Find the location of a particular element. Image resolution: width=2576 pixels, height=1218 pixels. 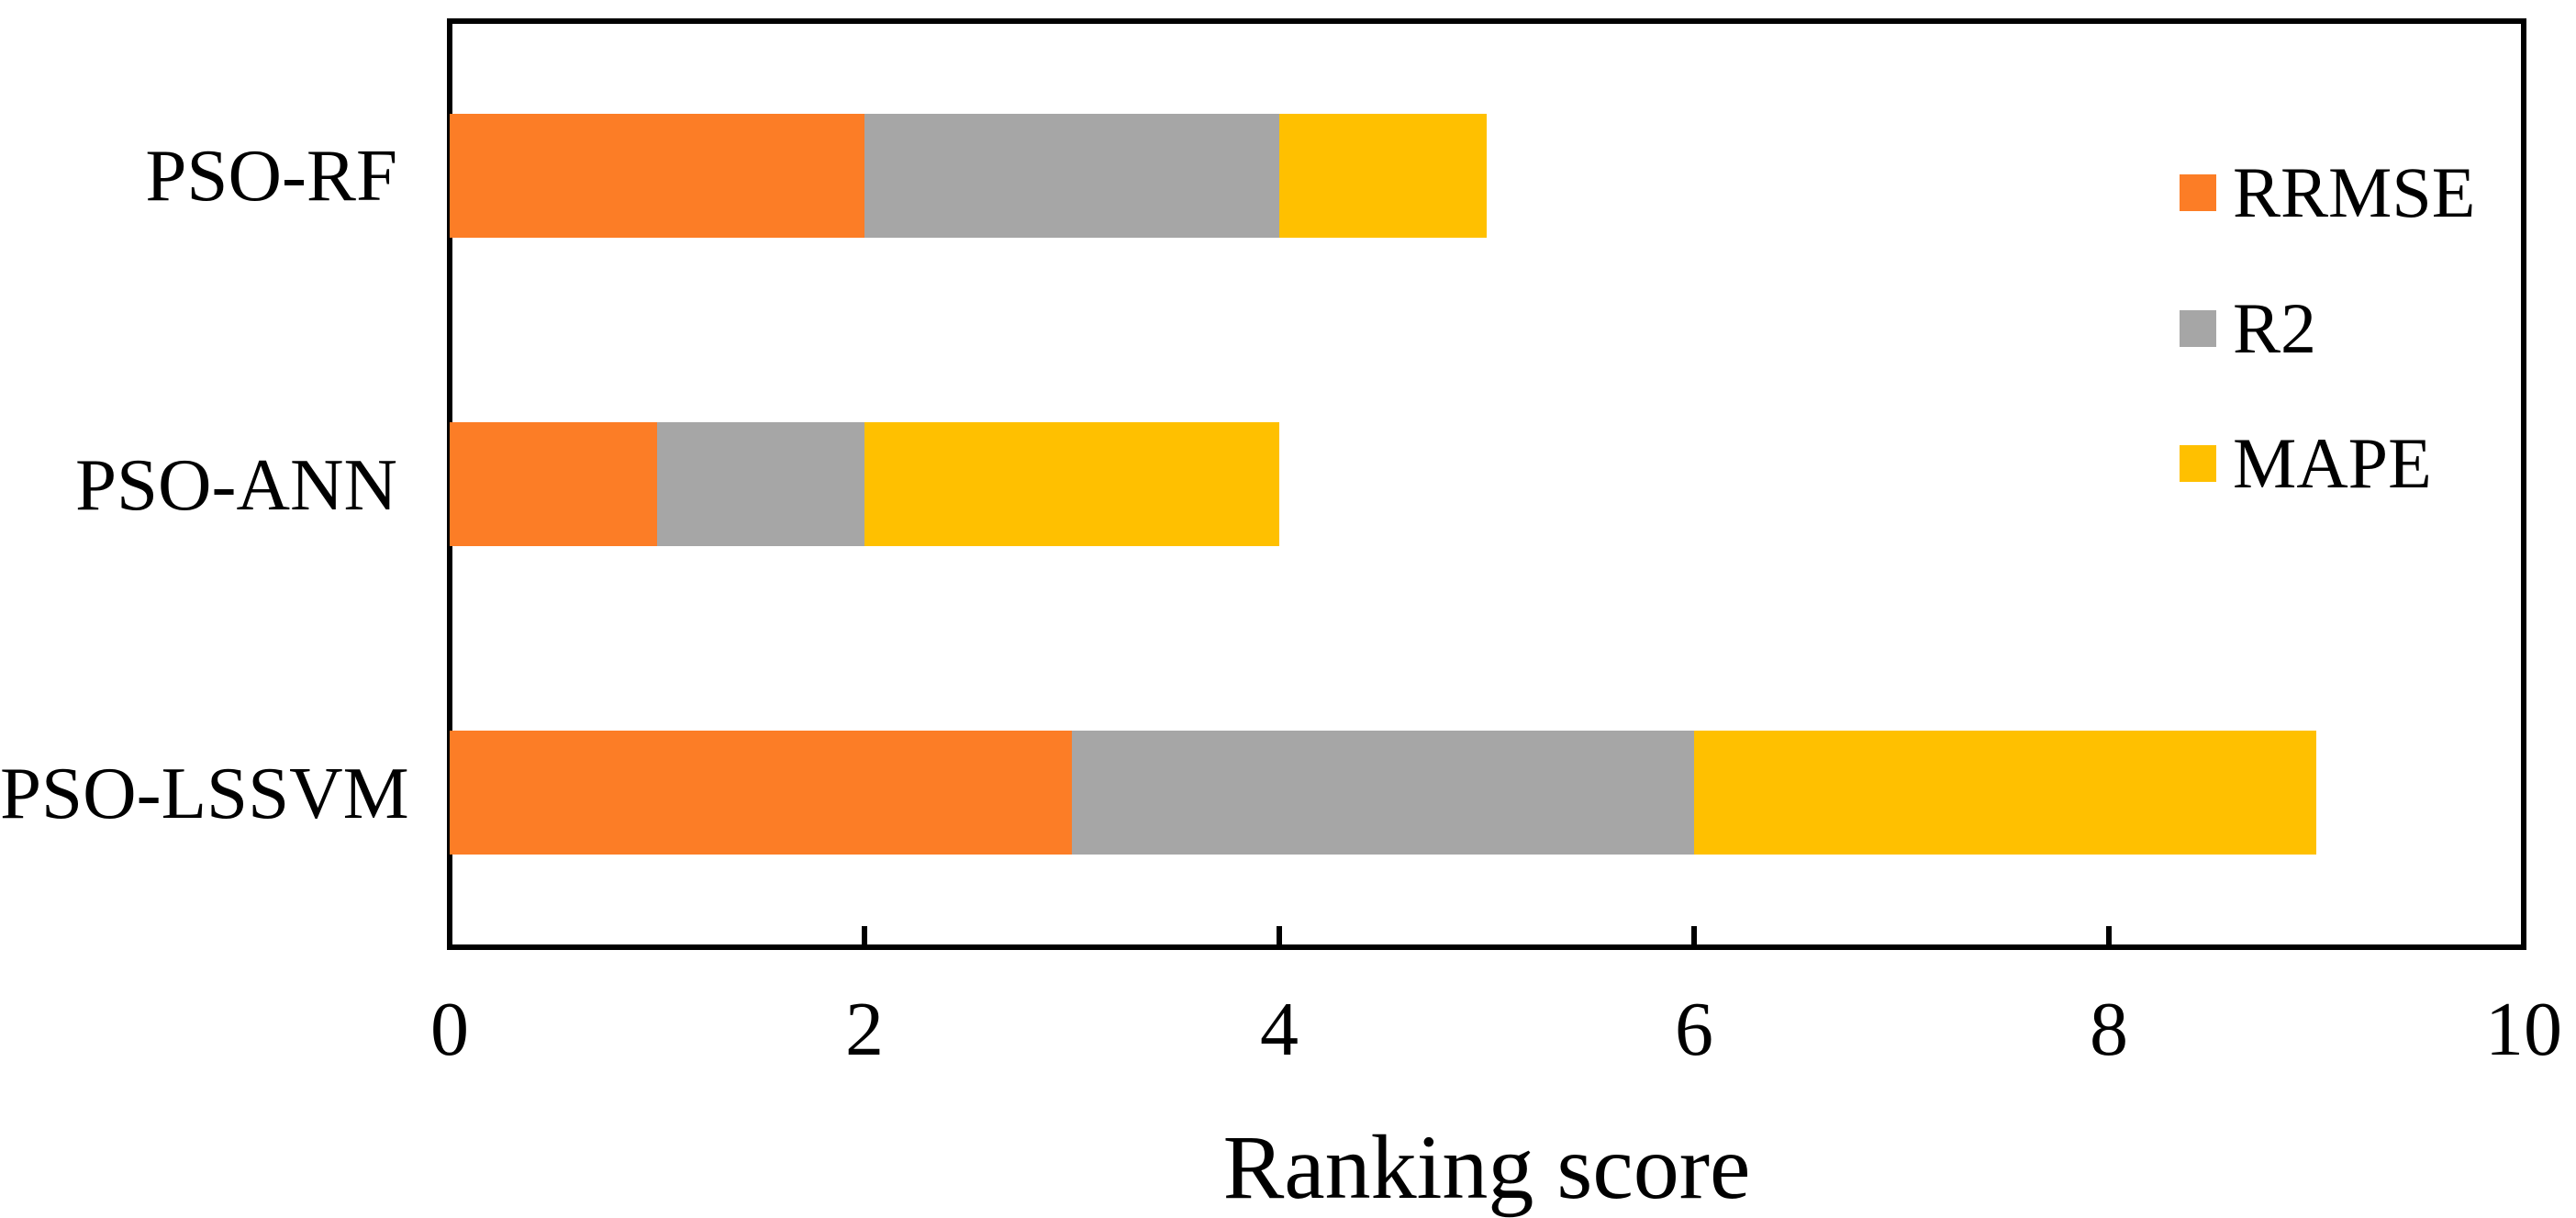

x-tick-label: 4 is located at coordinates (1279, 1029).